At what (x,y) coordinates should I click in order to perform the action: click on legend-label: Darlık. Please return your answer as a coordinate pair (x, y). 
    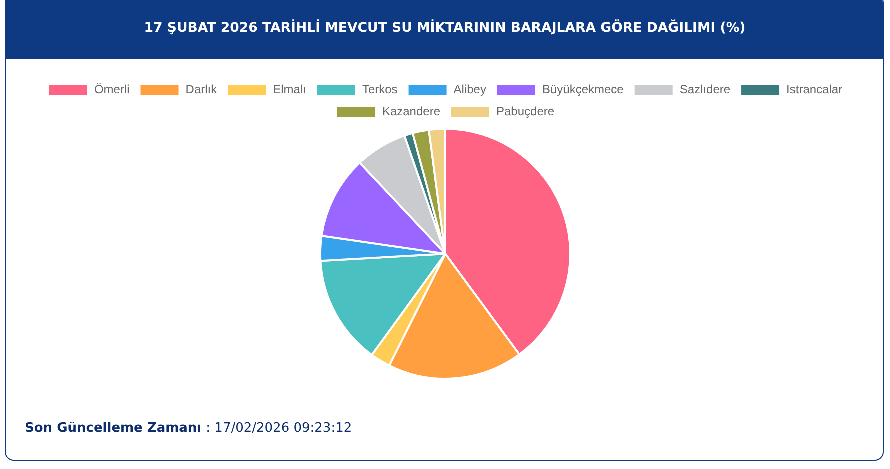
    Looking at the image, I should click on (202, 89).